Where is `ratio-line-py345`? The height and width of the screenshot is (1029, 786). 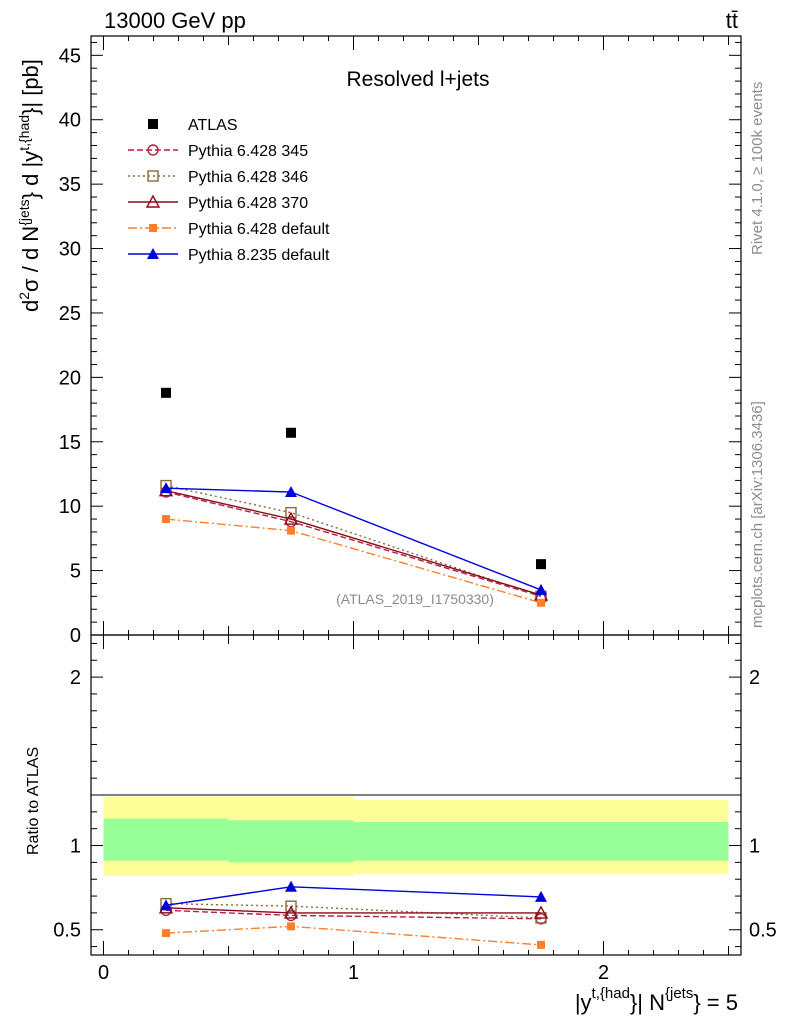
ratio-line-py345 is located at coordinates (353, 914).